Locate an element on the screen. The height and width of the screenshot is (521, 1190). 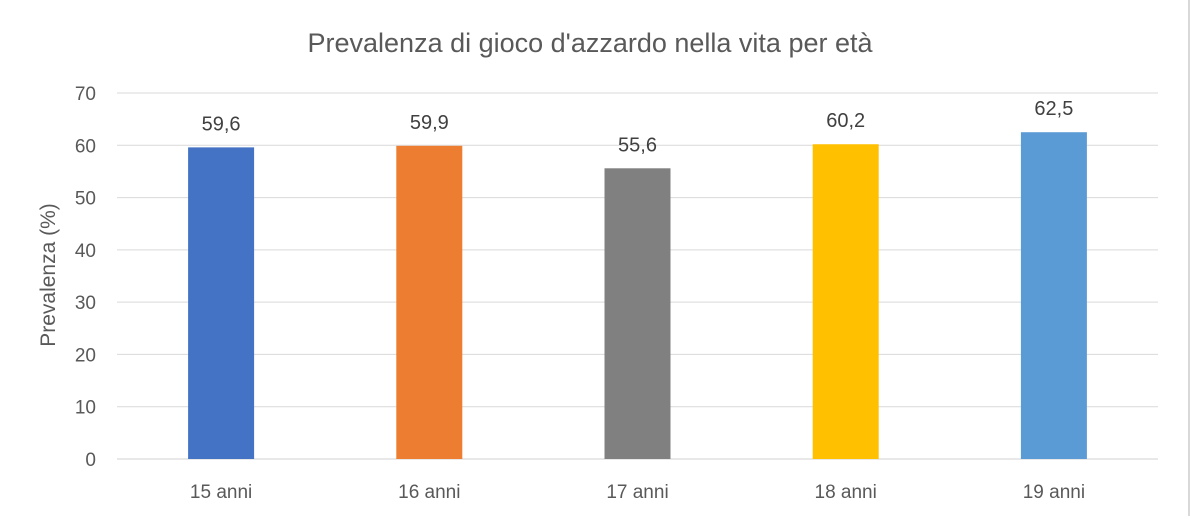
x-axis-categories: 15 anni 16 anni 17 anni 18 anni 19 anni is located at coordinates (637, 492).